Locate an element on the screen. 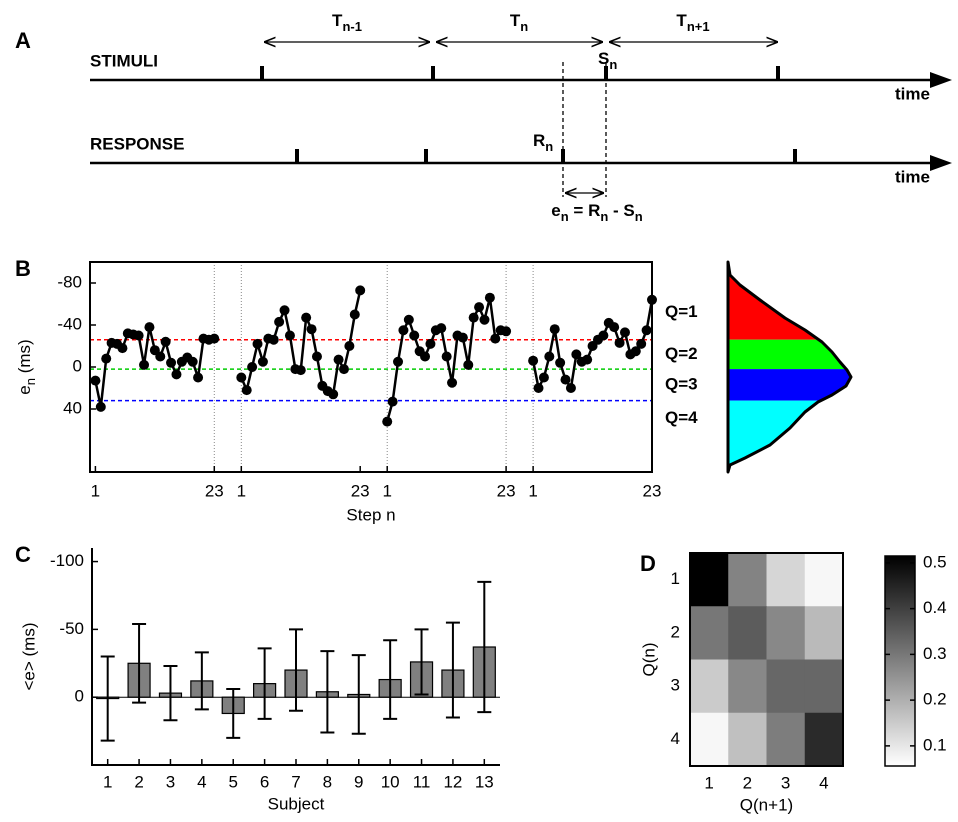 The image size is (958, 822). x-tick-label: 11 is located at coordinates (422, 781).